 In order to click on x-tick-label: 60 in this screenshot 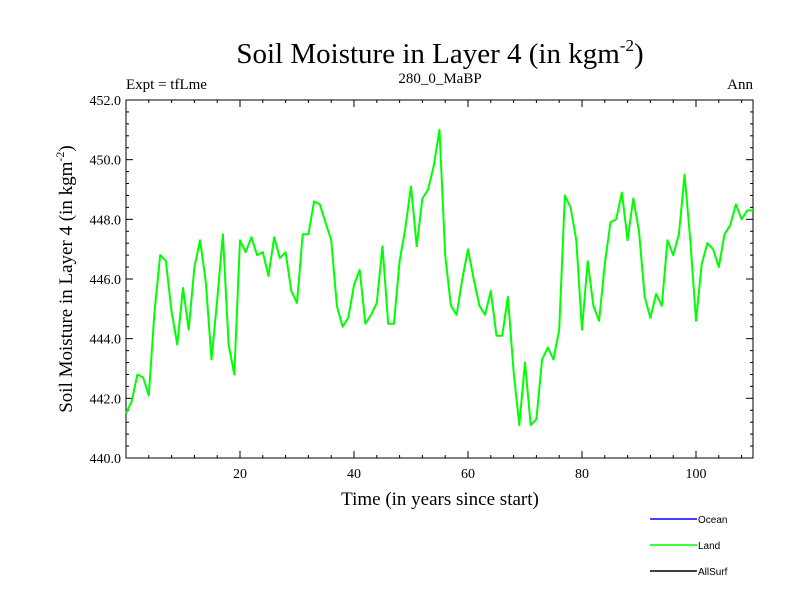, I will do `click(468, 474)`.